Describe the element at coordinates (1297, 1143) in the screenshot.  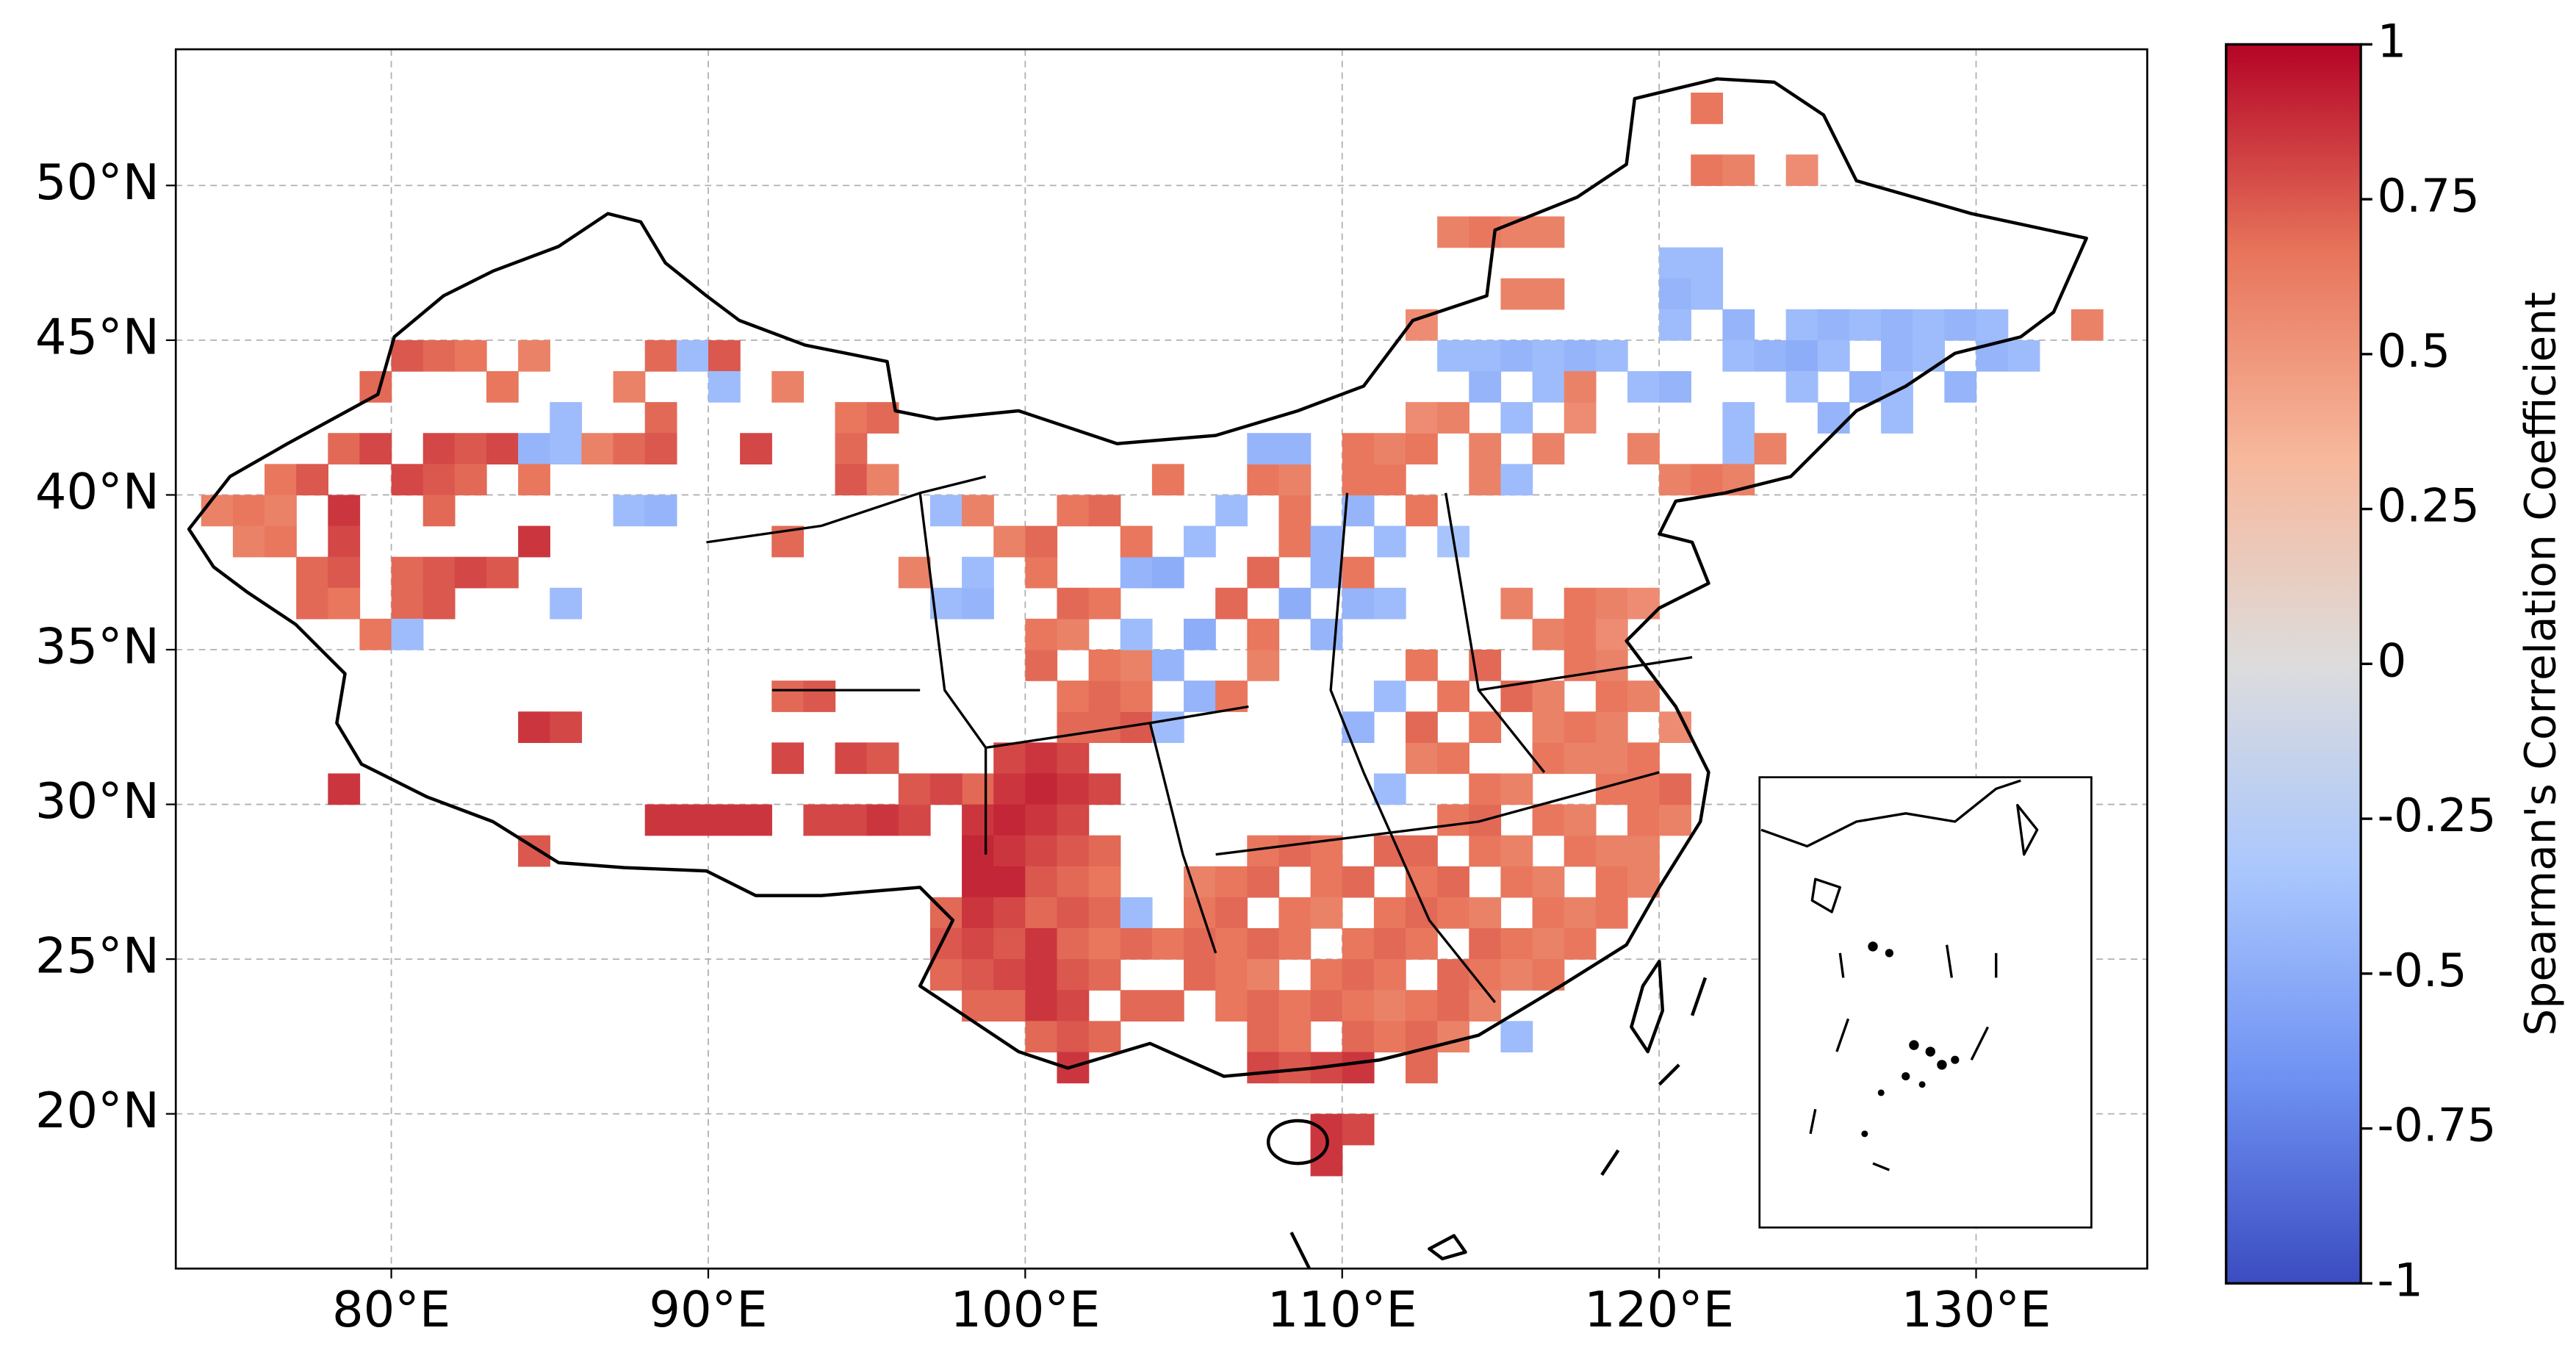
I see `hainan` at that location.